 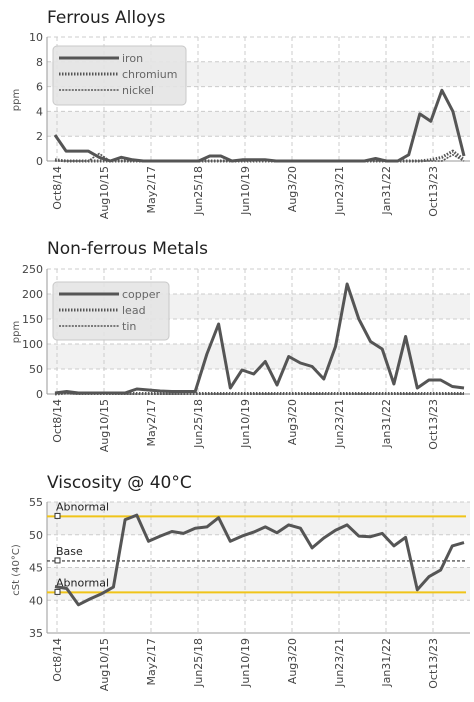 I want to click on legend-label: iron, so click(x=132, y=58).